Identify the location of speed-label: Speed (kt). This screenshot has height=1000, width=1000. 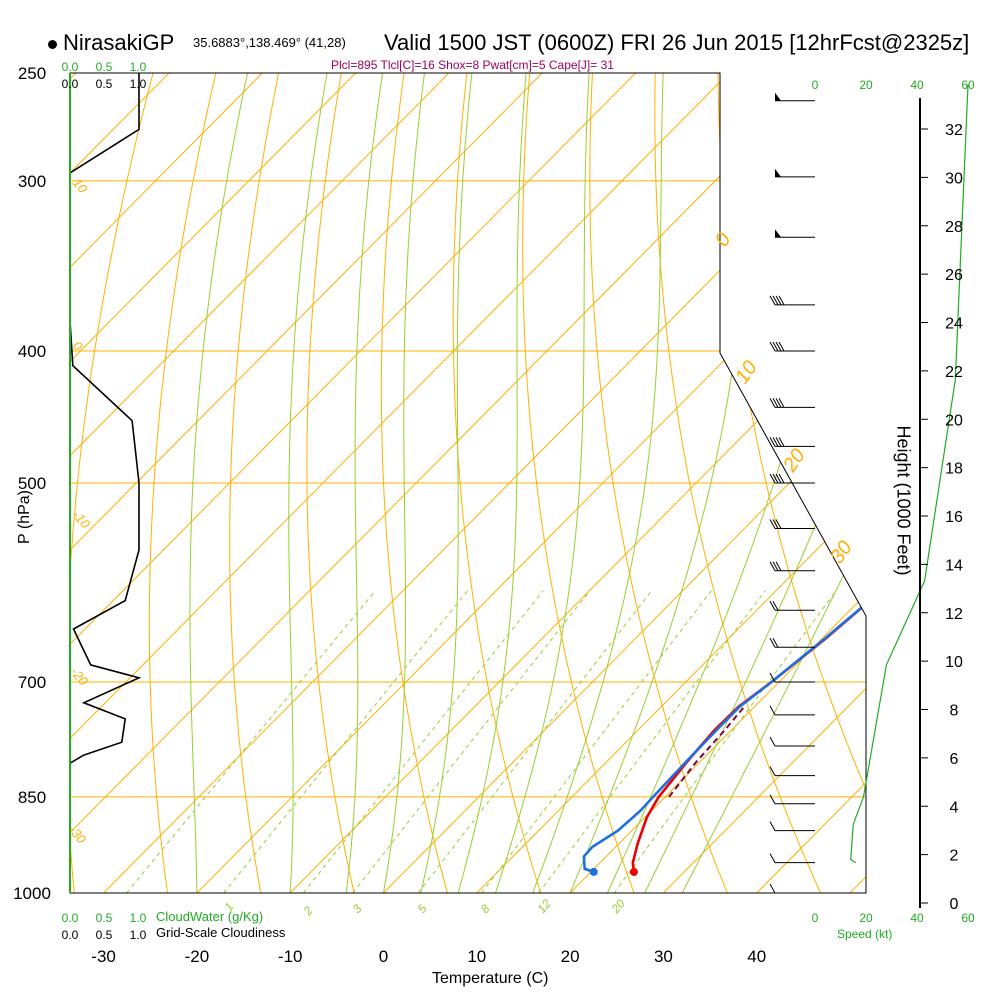
(865, 934).